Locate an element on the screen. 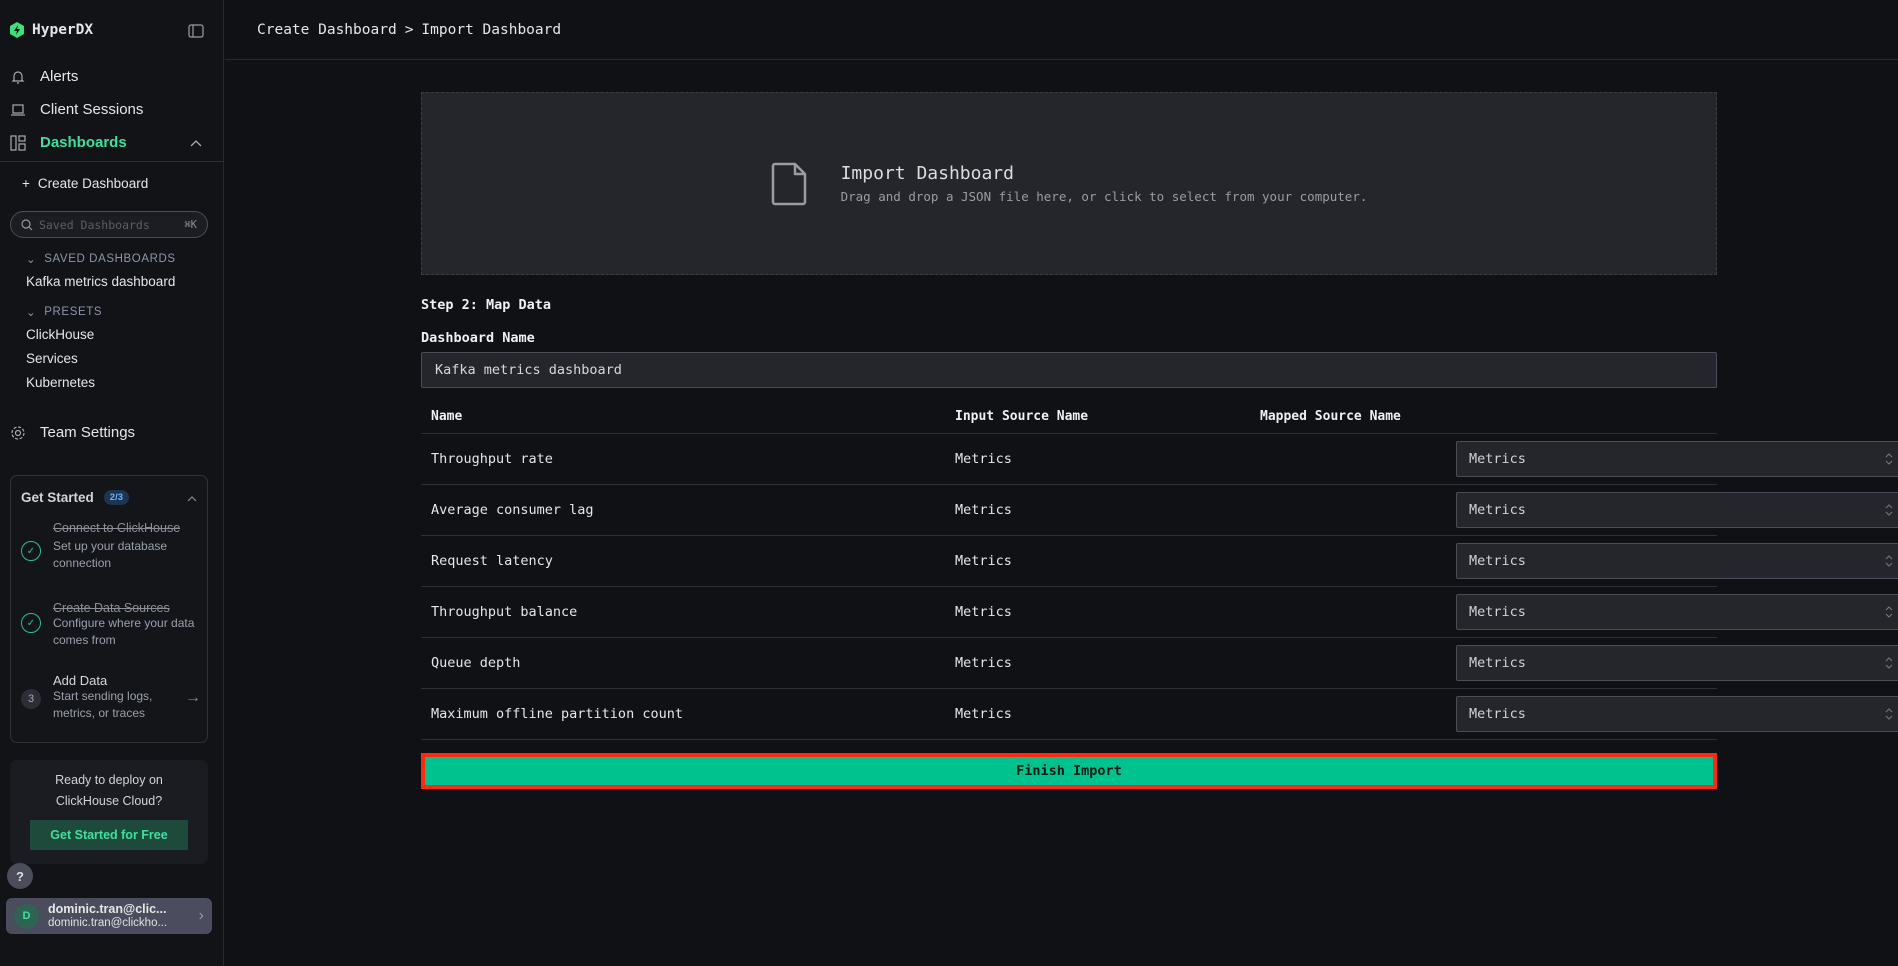 The height and width of the screenshot is (966, 1898). saved-dashboard-item: Kafka metrics dashboard is located at coordinates (101, 281).